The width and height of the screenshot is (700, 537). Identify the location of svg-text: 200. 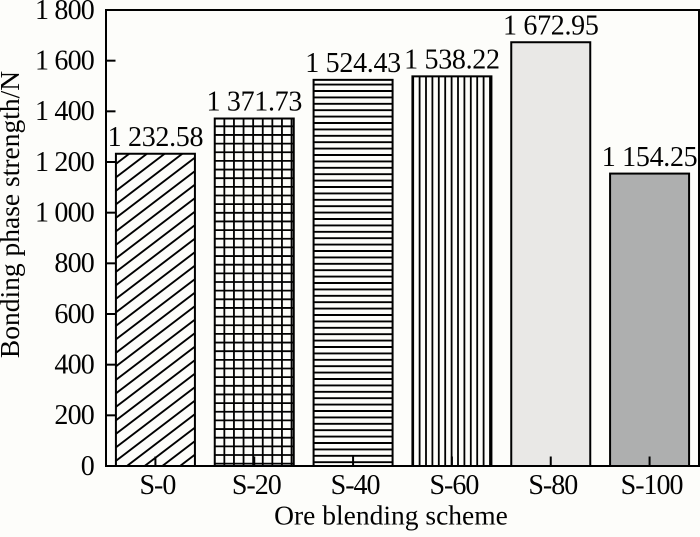
(74, 415).